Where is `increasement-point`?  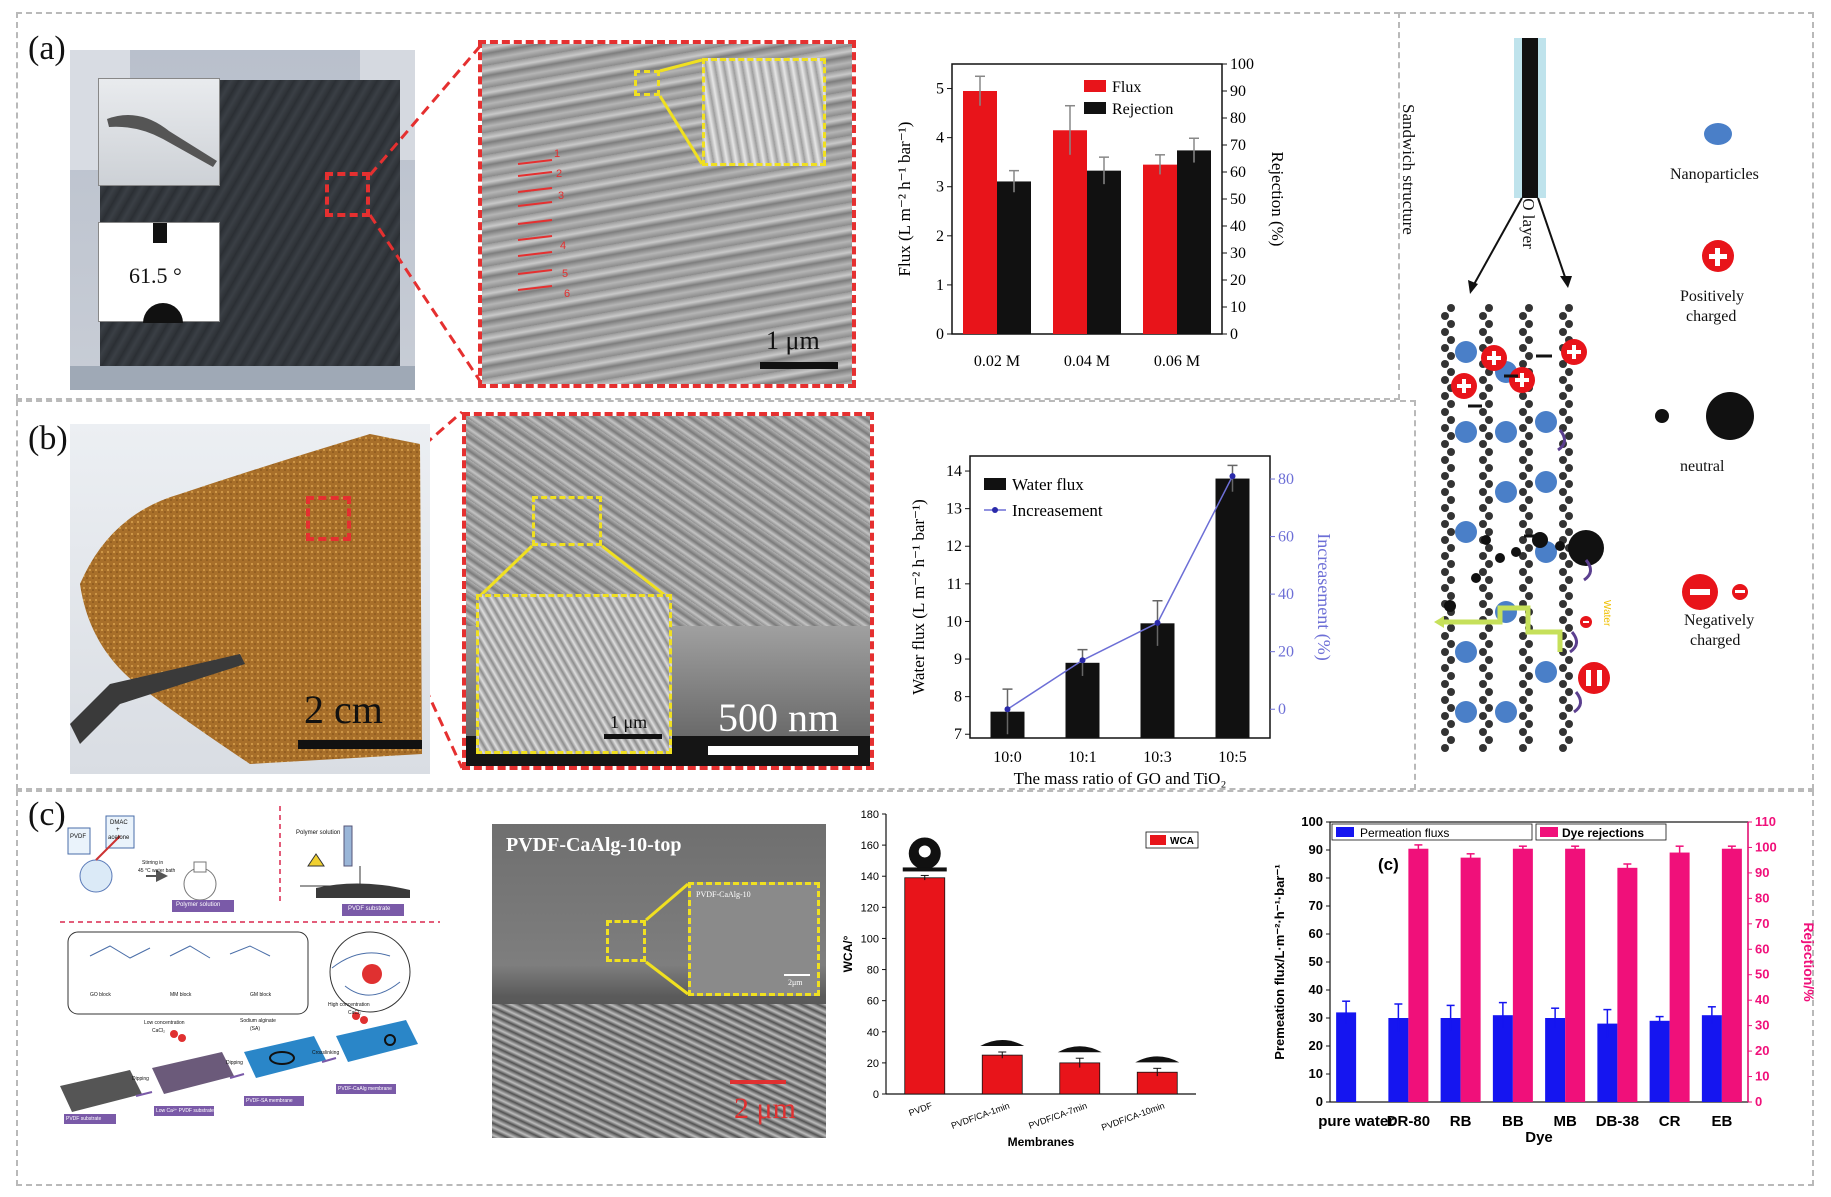 increasement-point is located at coordinates (1007, 709).